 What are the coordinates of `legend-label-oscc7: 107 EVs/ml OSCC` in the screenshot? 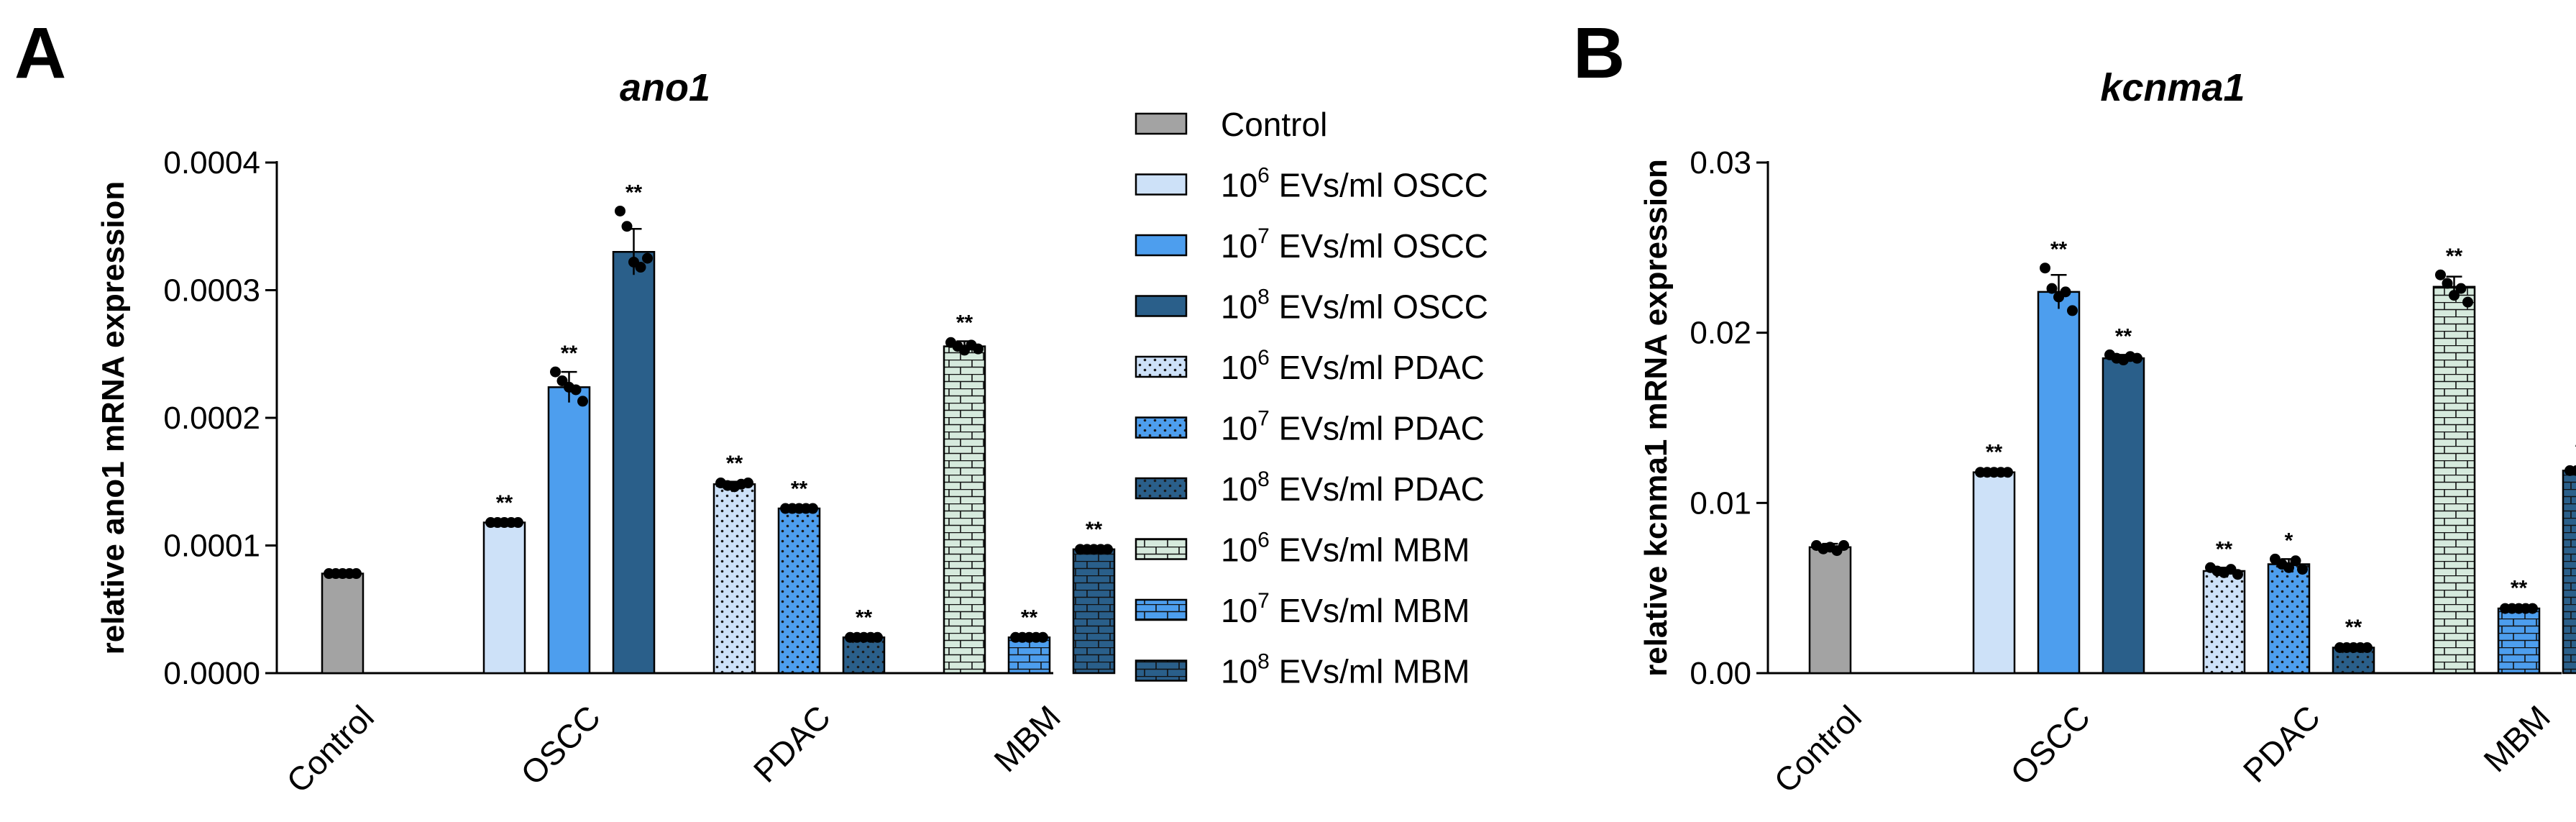 It's located at (1354, 245).